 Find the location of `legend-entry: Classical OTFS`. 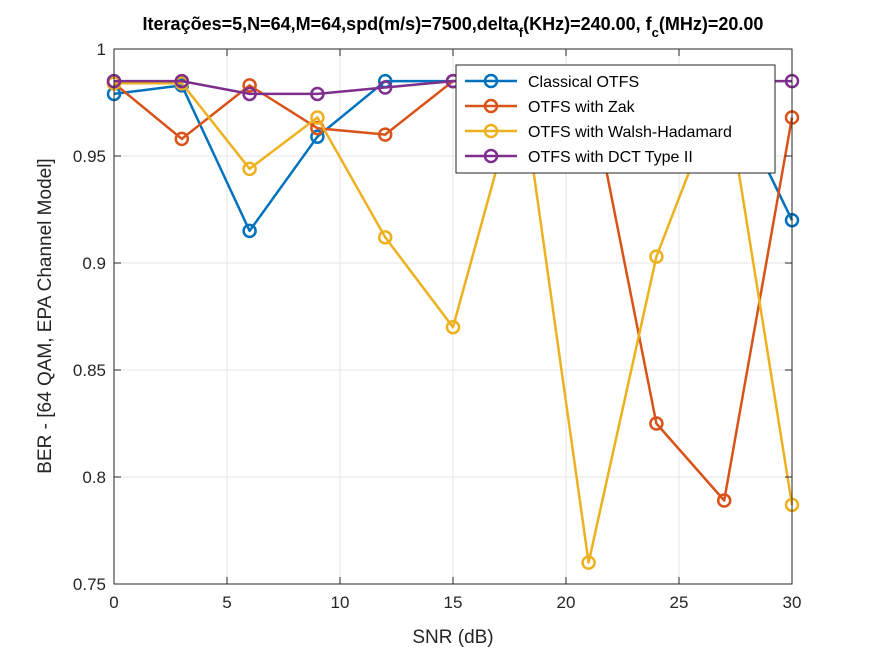

legend-entry: Classical OTFS is located at coordinates (552, 82).